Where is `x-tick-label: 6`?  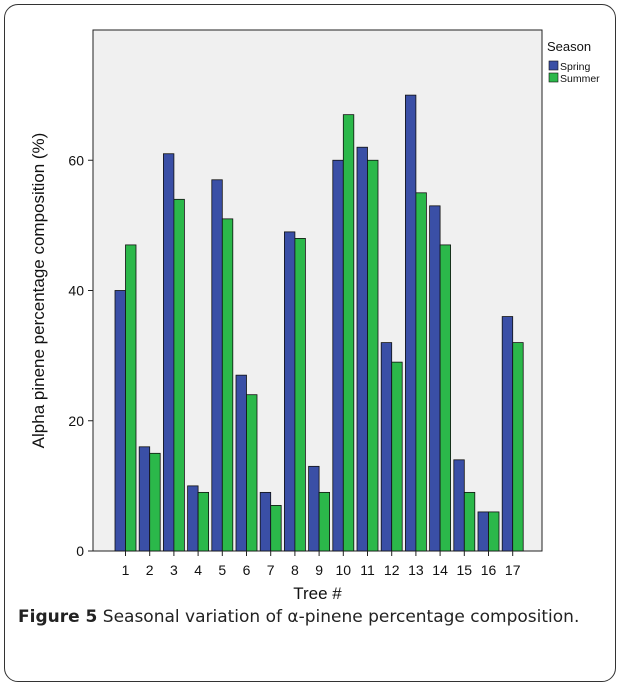 x-tick-label: 6 is located at coordinates (247, 570).